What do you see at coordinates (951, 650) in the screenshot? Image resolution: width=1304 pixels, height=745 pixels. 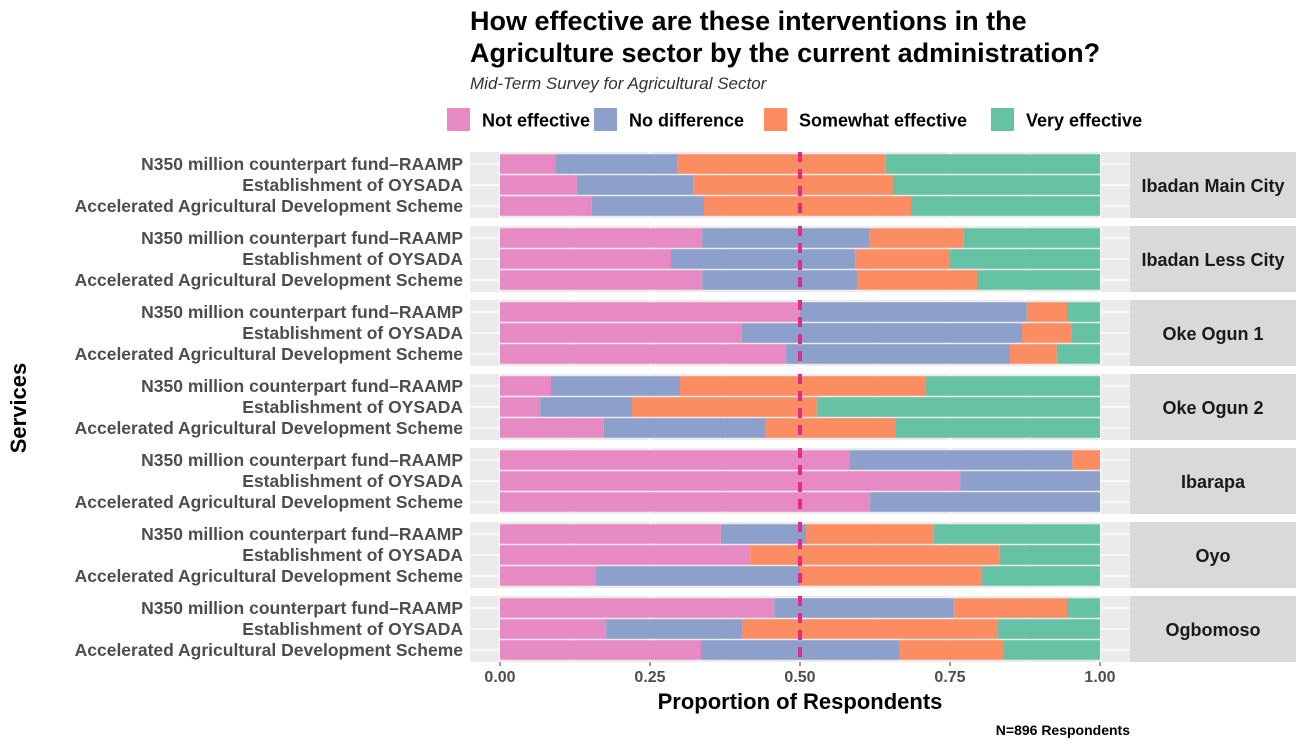 I see `bar-ogbomoso-3-somewhat-effective` at bounding box center [951, 650].